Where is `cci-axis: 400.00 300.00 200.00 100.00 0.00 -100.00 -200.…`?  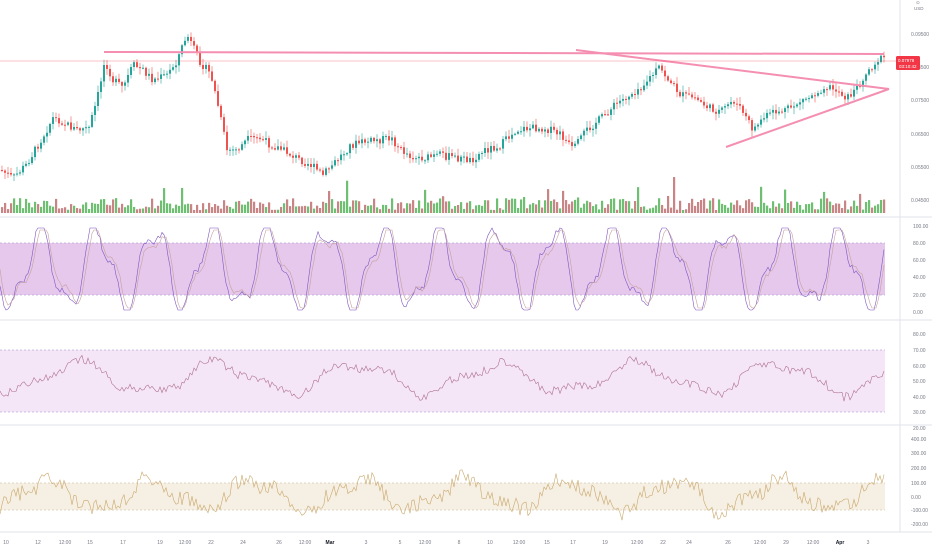
cci-axis: 400.00 300.00 200.00 100.00 0.00 -100.00 -200.… is located at coordinates (919, 482).